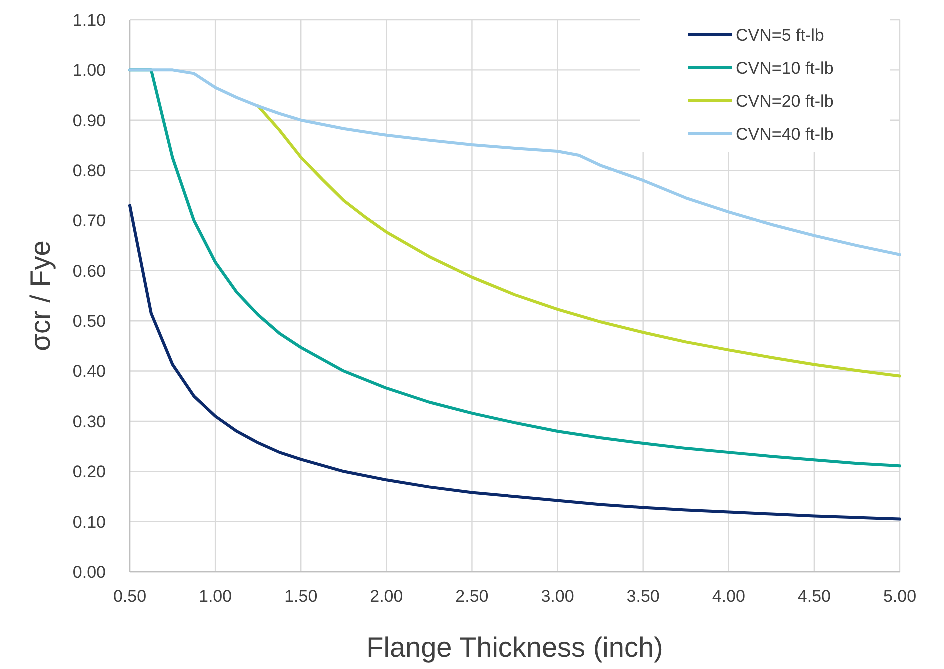 The image size is (944, 669). I want to click on x-tick-label: 3.00, so click(557, 596).